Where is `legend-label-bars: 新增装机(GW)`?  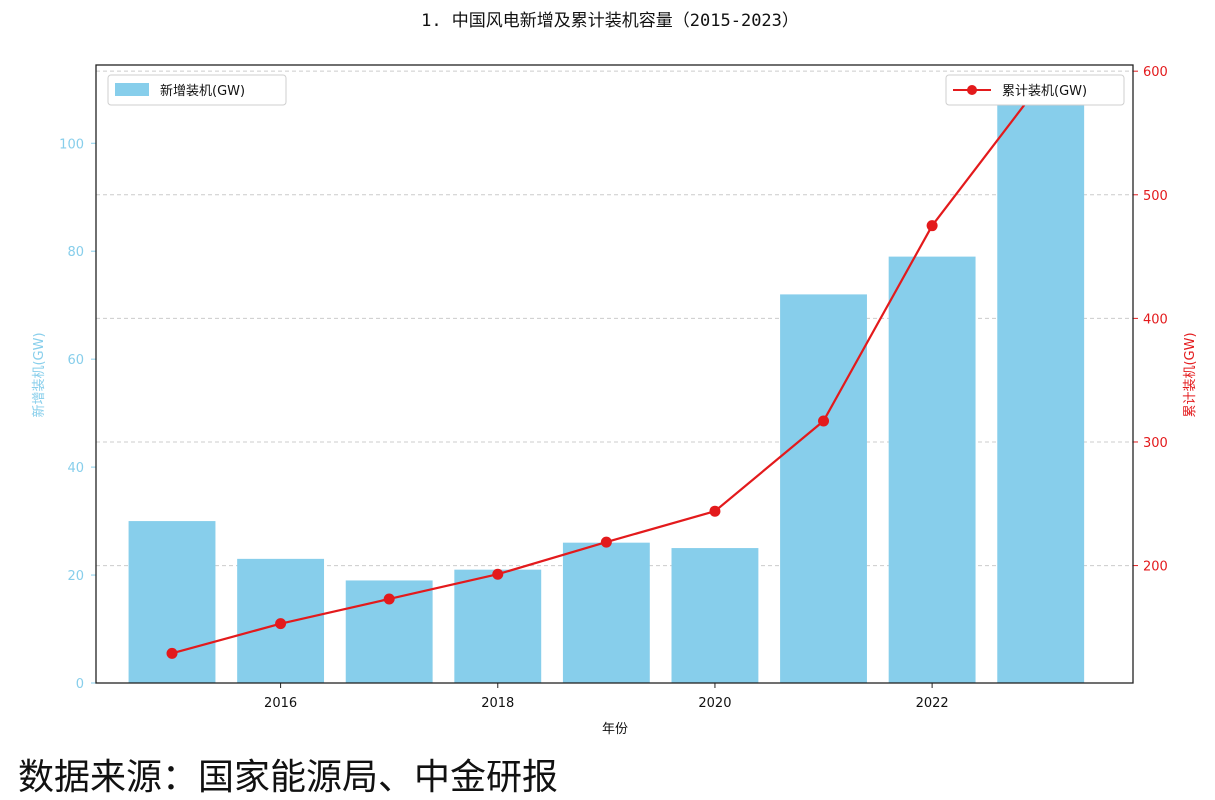 legend-label-bars: 新增装机(GW) is located at coordinates (202, 91).